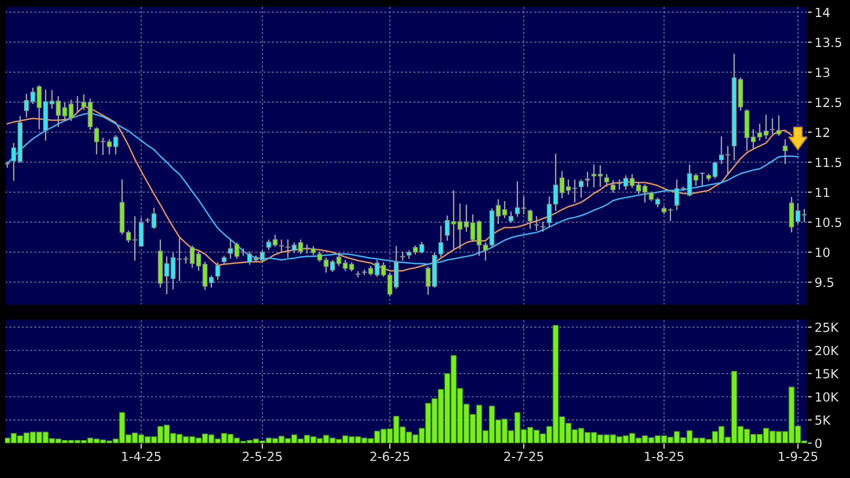  I want to click on y-tick-label: 13.5, so click(829, 43).